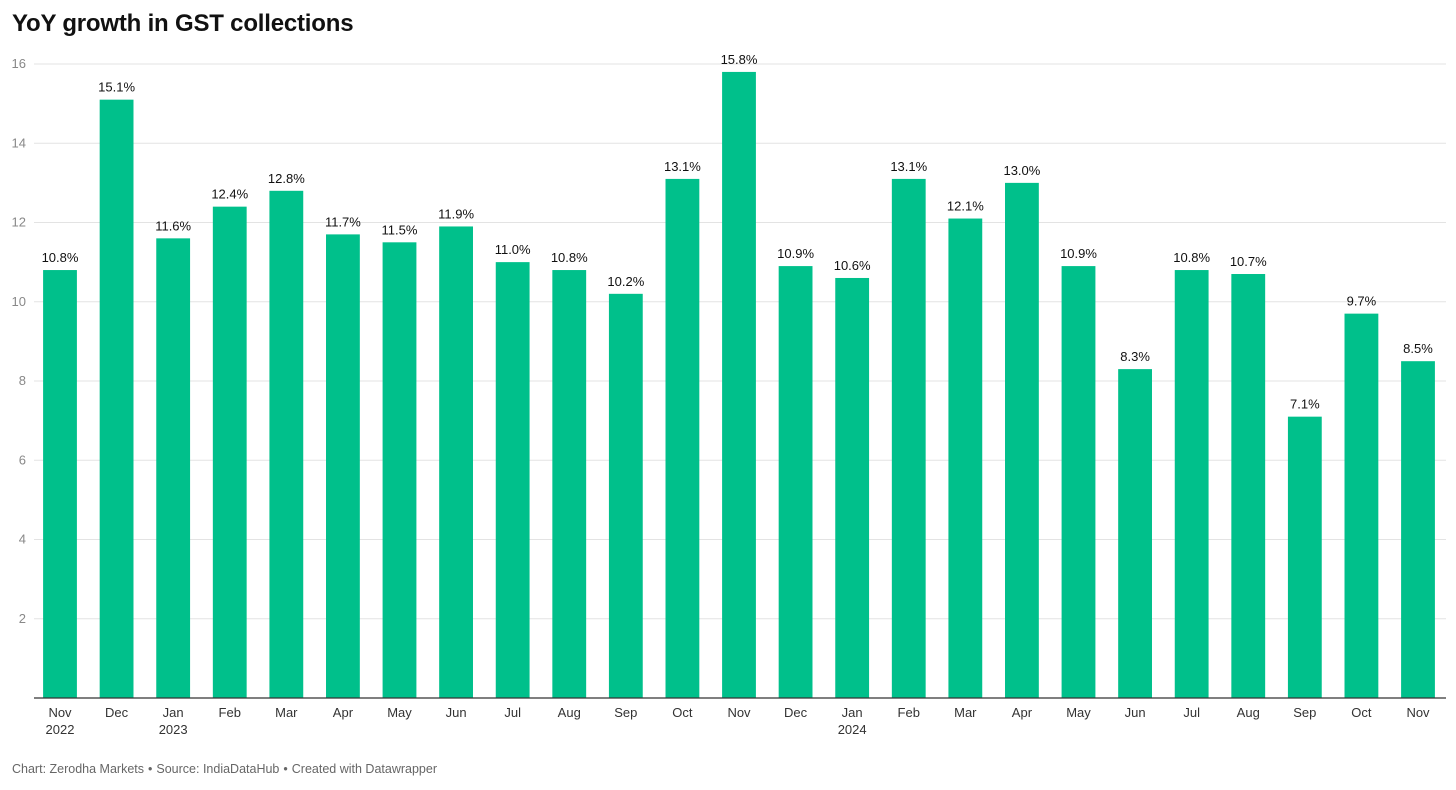 The width and height of the screenshot is (1456, 790). I want to click on data-label: 10.7%, so click(1248, 261).